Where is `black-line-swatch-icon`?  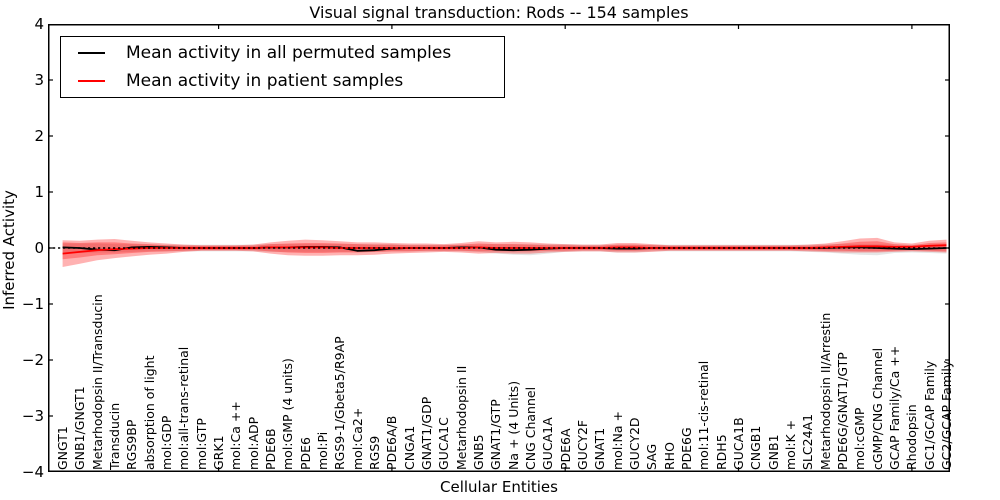 black-line-swatch-icon is located at coordinates (91, 53).